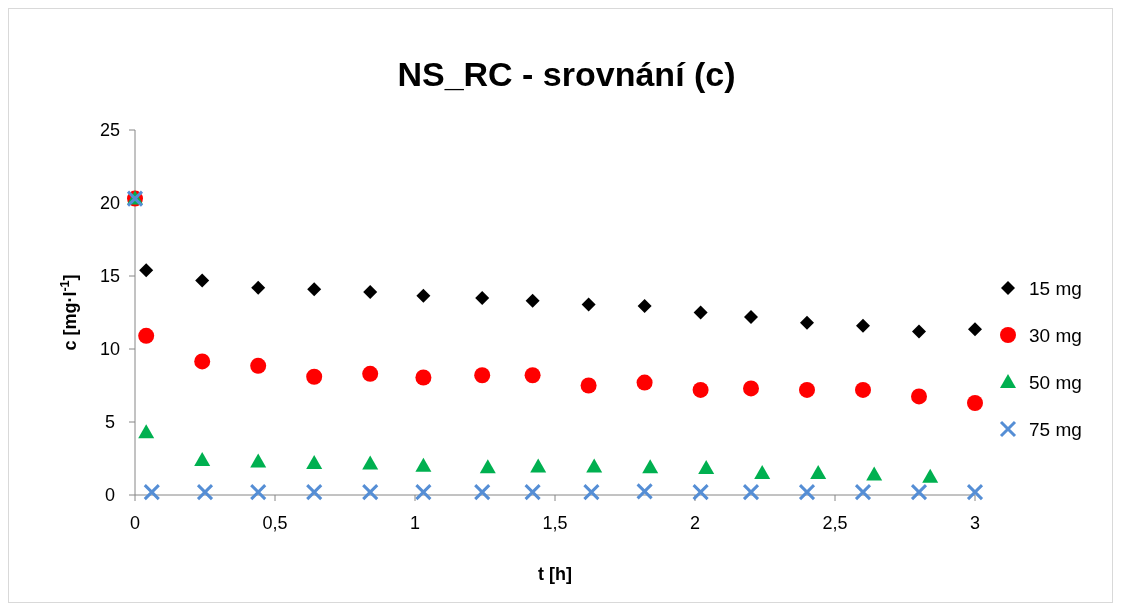 This screenshot has width=1121, height=603. Describe the element at coordinates (1055, 288) in the screenshot. I see `legend-label: 15 mg` at that location.